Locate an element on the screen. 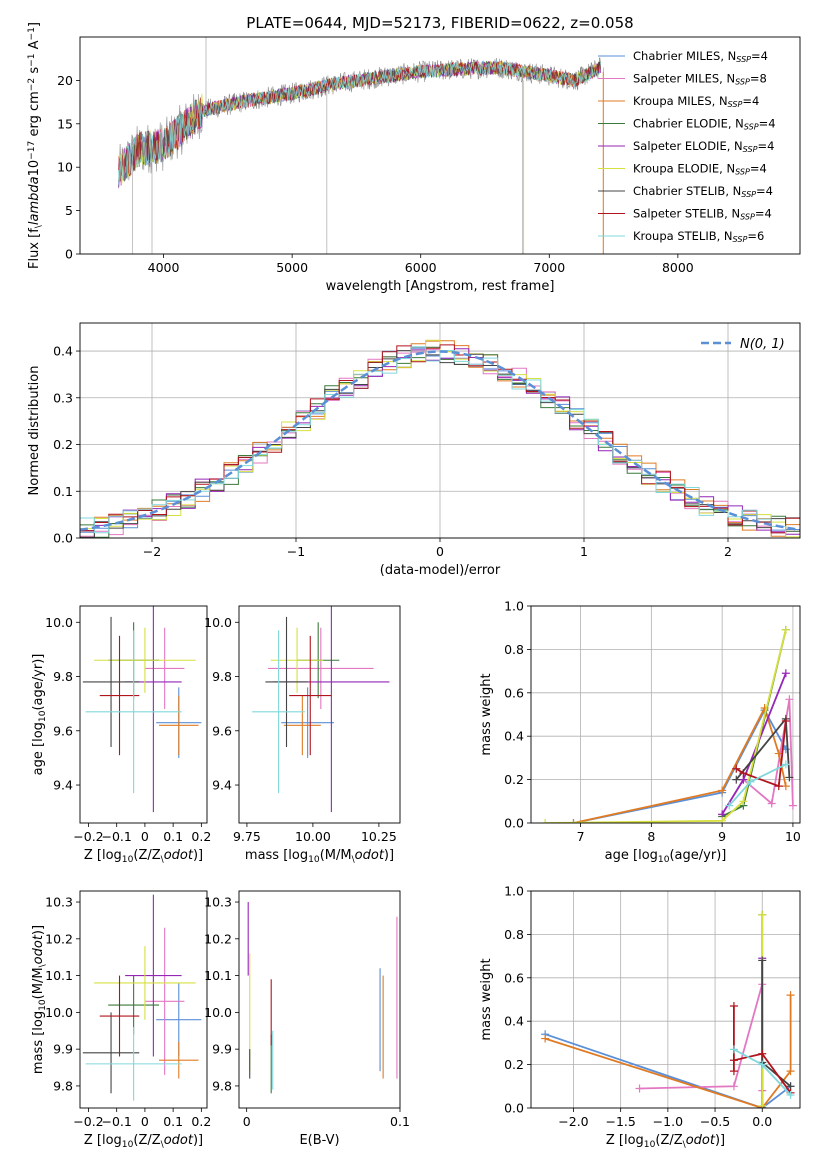 This screenshot has height=1170, width=819. y-tick-label: 1.0 is located at coordinates (514, 891).